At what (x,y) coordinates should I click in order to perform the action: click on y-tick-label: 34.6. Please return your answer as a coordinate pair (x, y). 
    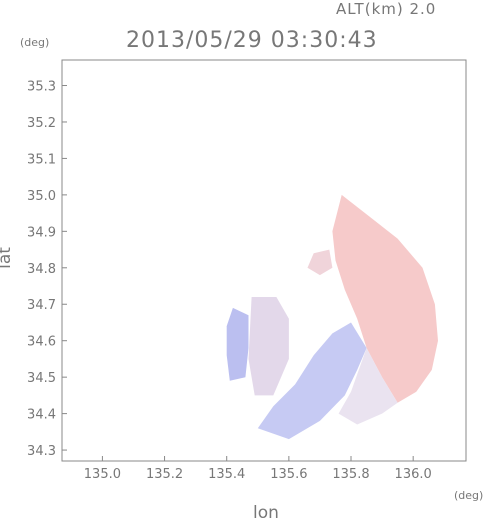
    Looking at the image, I should click on (41, 342).